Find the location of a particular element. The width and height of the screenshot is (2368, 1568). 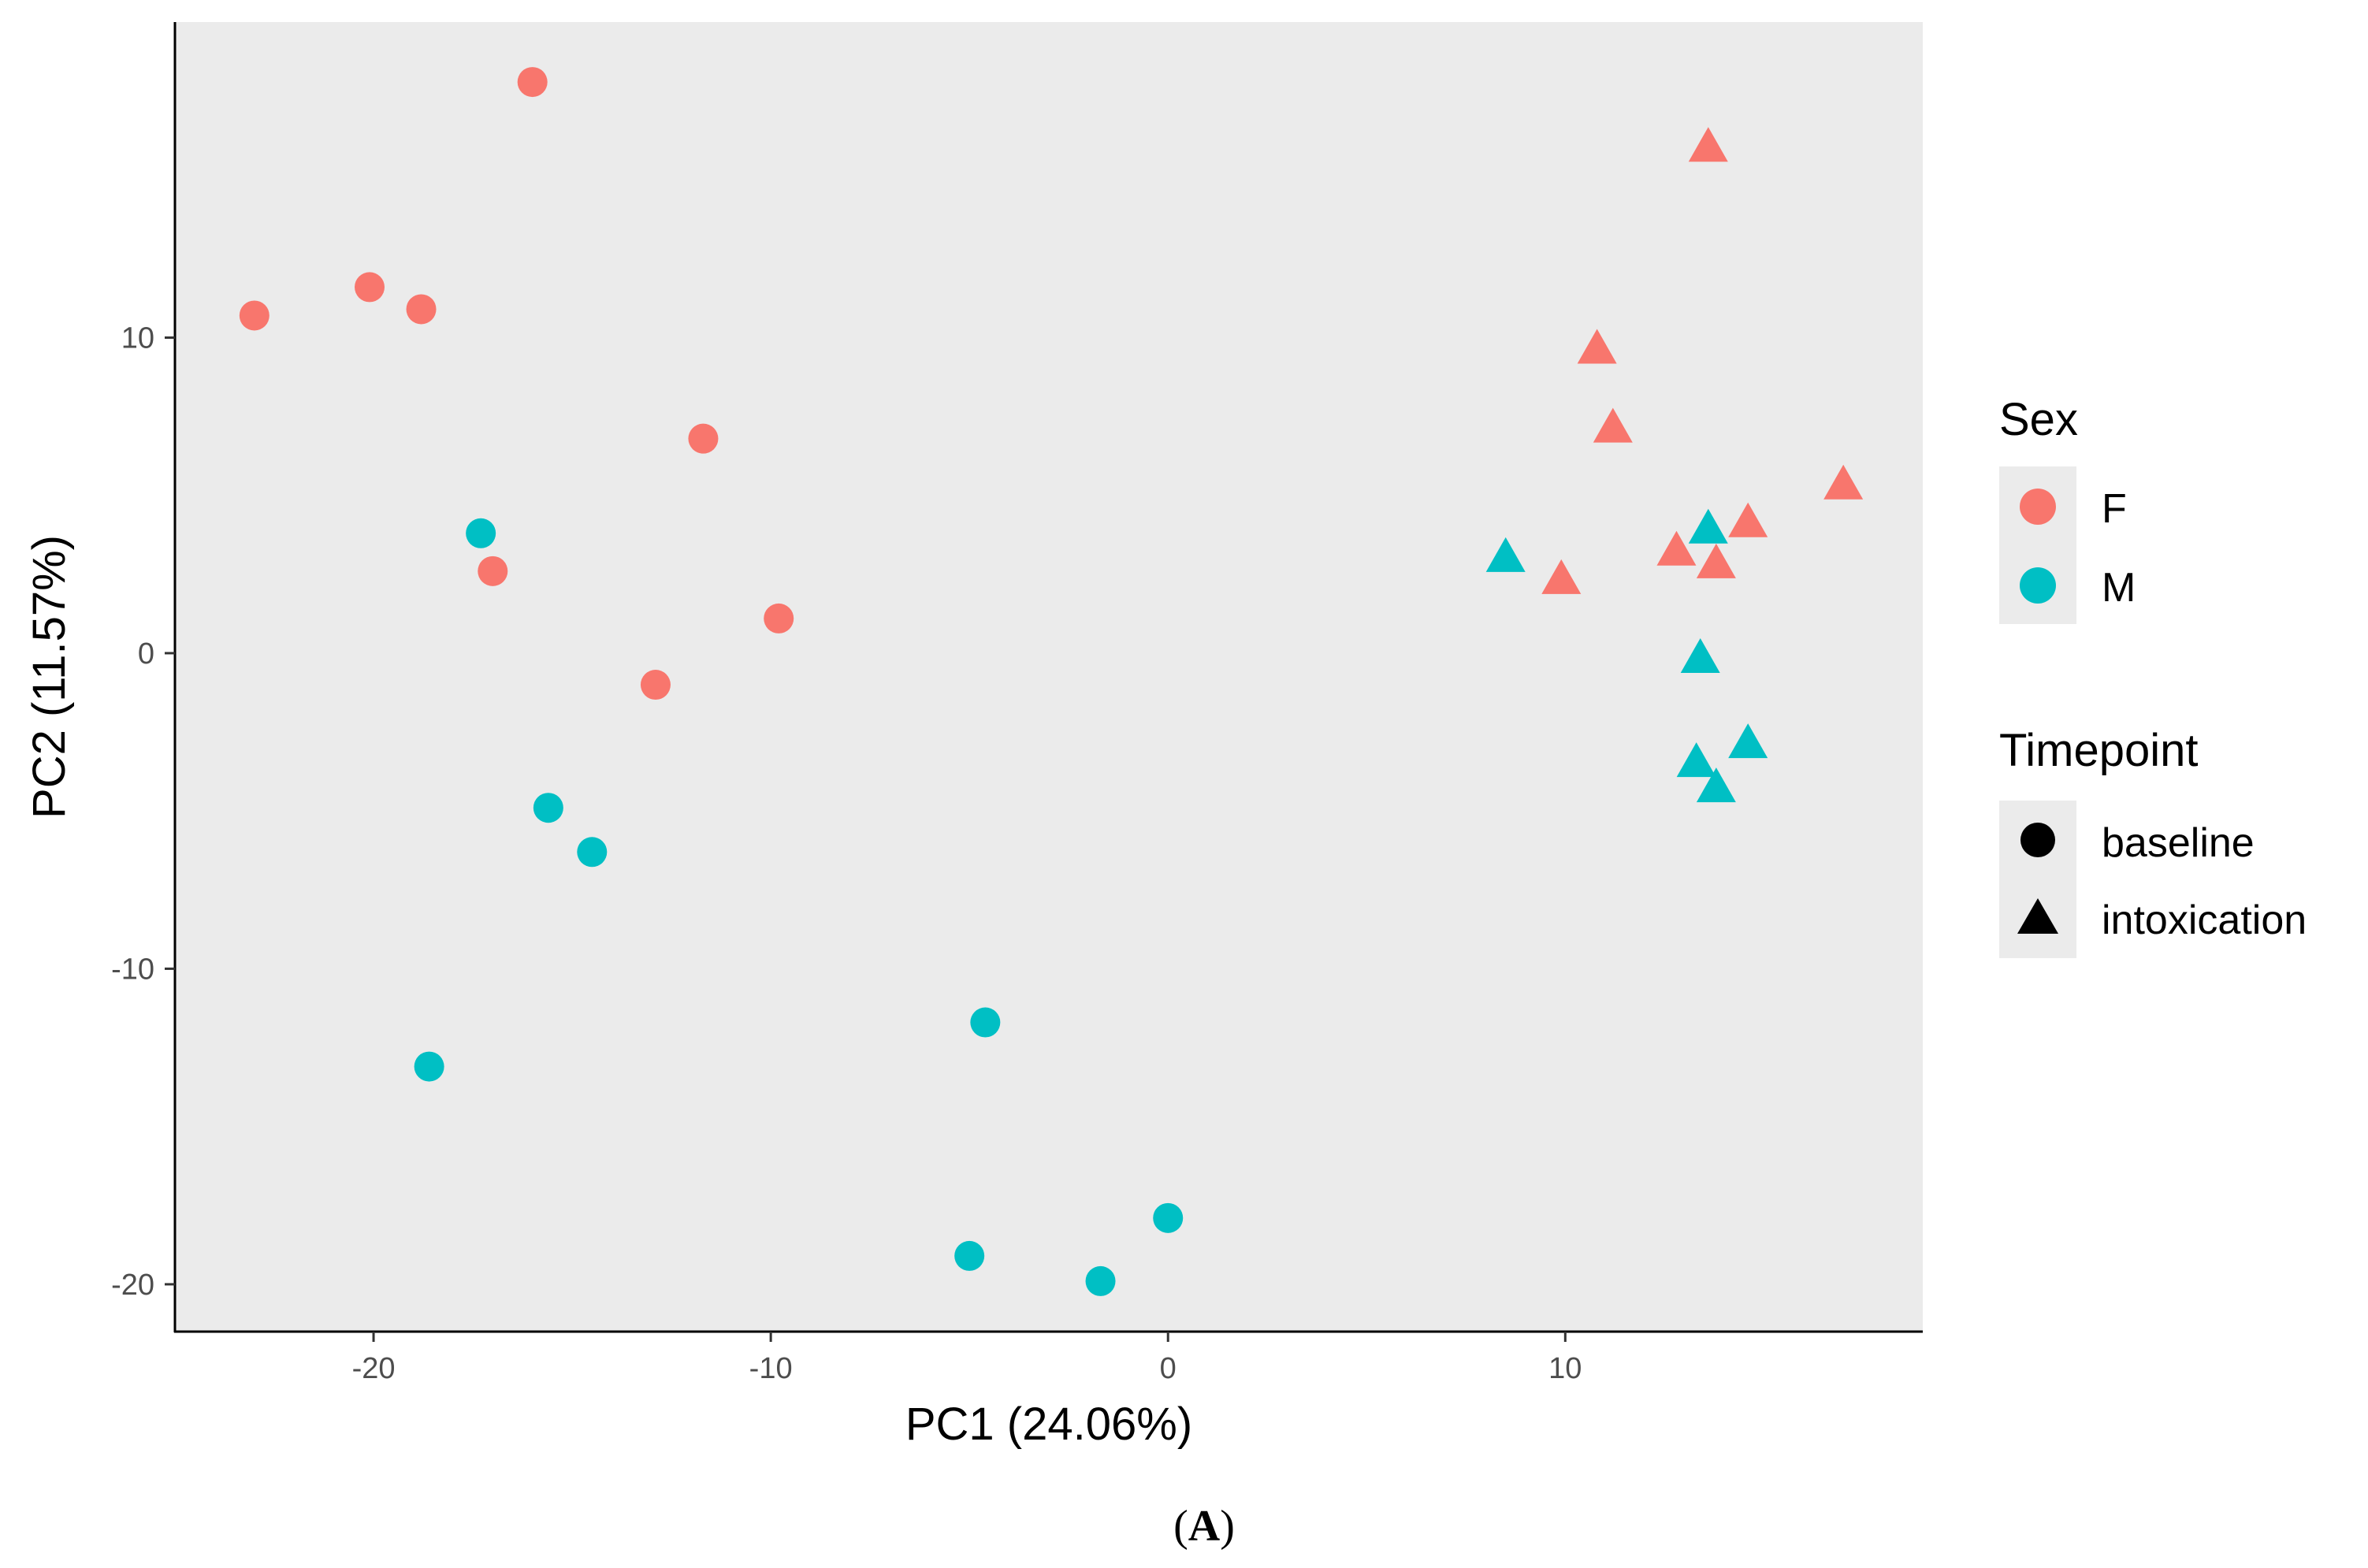

panel-label-letter: A is located at coordinates (1204, 1526).